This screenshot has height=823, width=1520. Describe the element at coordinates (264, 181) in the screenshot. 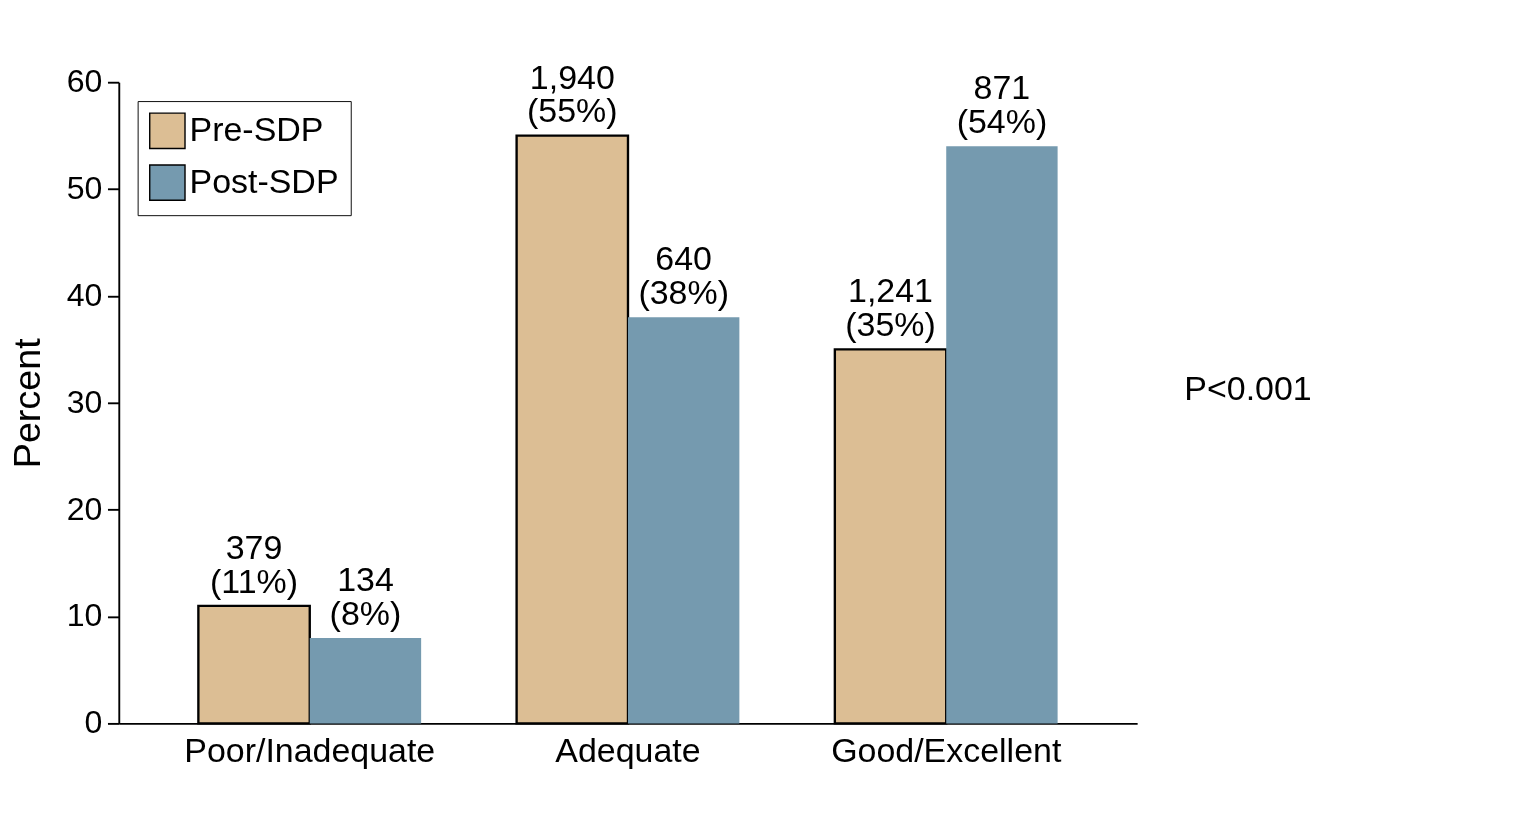

I see `legend-label: Post-SDP` at that location.